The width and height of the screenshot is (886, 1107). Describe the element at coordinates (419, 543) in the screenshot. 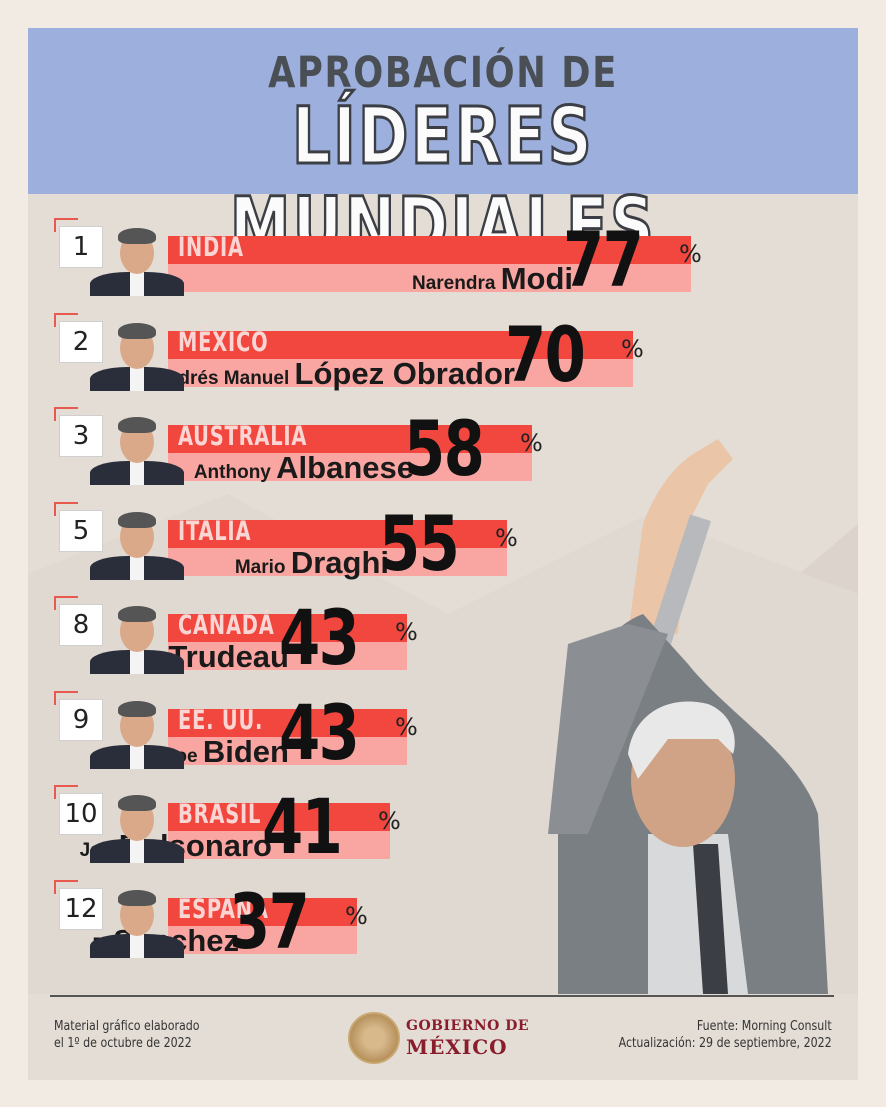

I see `approval-value: 55` at that location.